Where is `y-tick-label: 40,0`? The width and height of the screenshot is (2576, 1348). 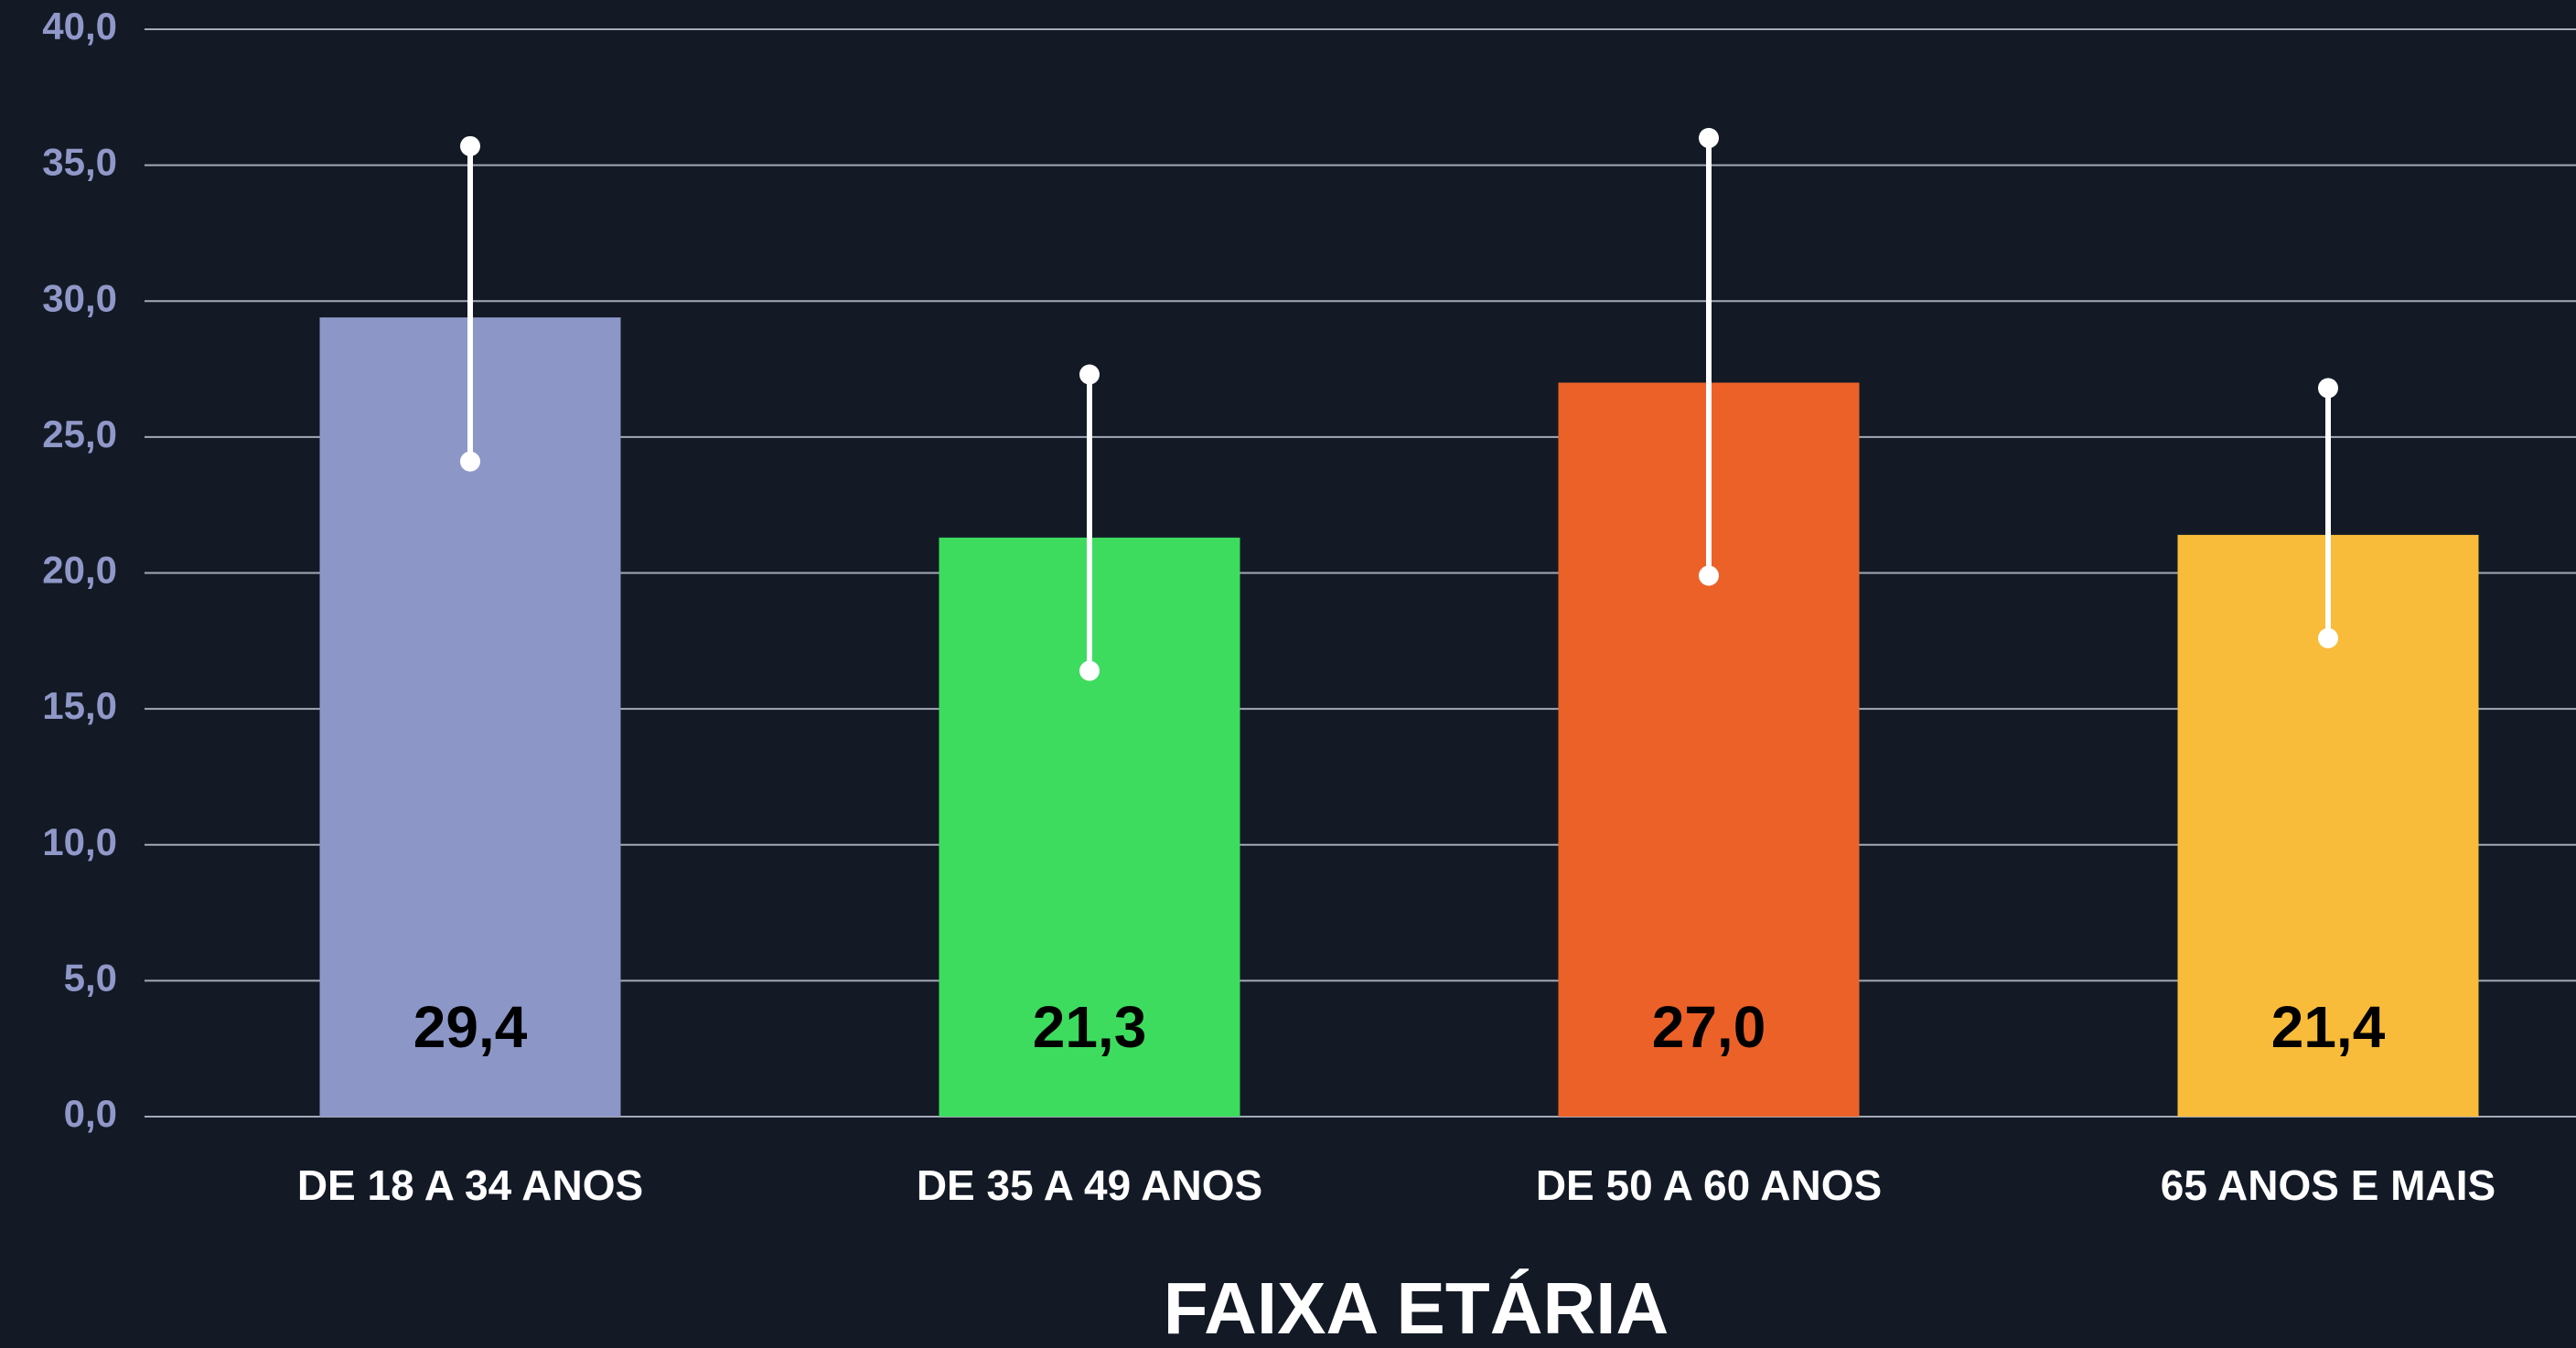 y-tick-label: 40,0 is located at coordinates (79, 26).